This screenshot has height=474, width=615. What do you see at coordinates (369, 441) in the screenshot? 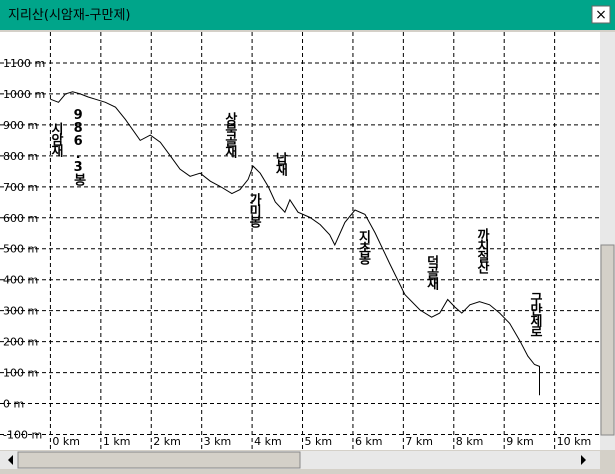
I see `x-tick-label: 6 km` at bounding box center [369, 441].